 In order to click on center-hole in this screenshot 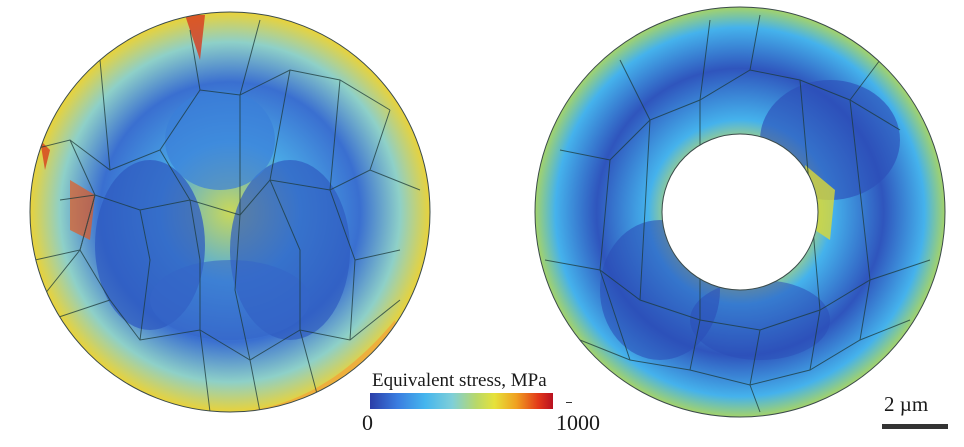, I will do `click(740, 212)`.